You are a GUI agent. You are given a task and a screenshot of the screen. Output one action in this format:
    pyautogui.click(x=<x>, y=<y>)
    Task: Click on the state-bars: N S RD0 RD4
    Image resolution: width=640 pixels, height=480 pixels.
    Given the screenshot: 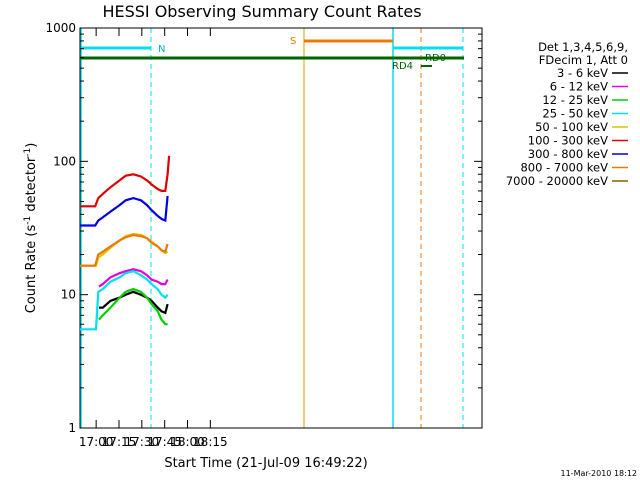 What is the action you would take?
    pyautogui.click(x=272, y=54)
    